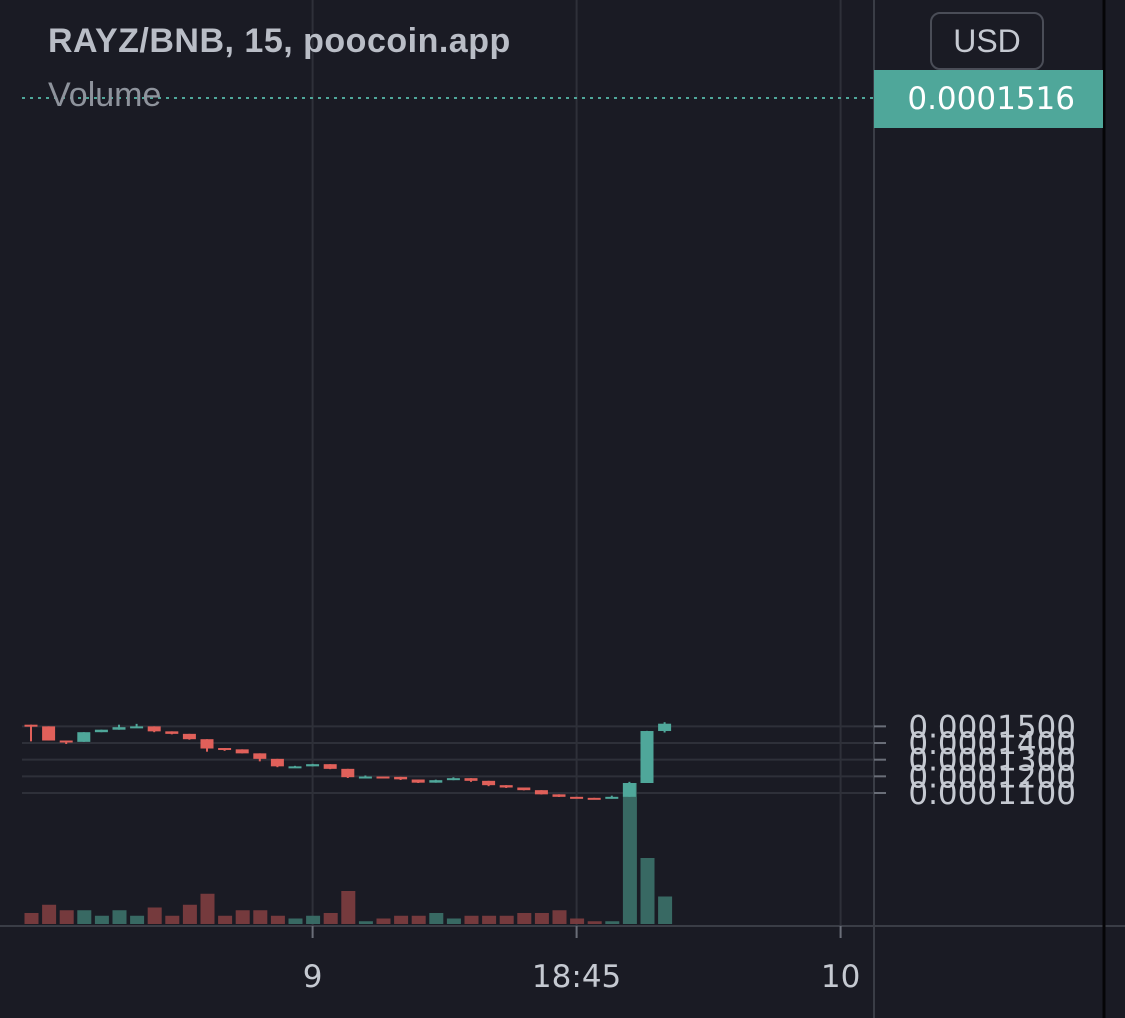 This screenshot has height=1018, width=1125. What do you see at coordinates (348, 761) in the screenshot?
I see `candles` at bounding box center [348, 761].